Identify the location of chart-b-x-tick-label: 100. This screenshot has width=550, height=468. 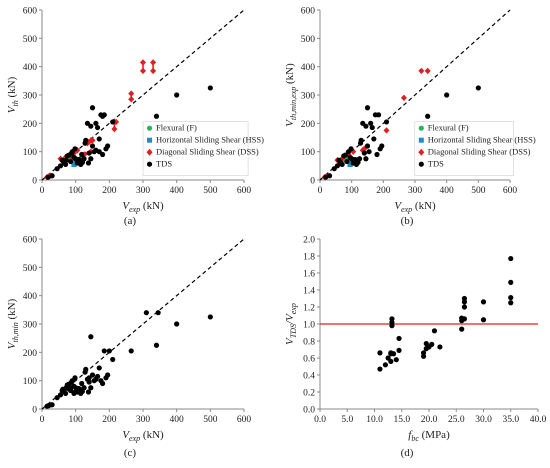
(352, 191).